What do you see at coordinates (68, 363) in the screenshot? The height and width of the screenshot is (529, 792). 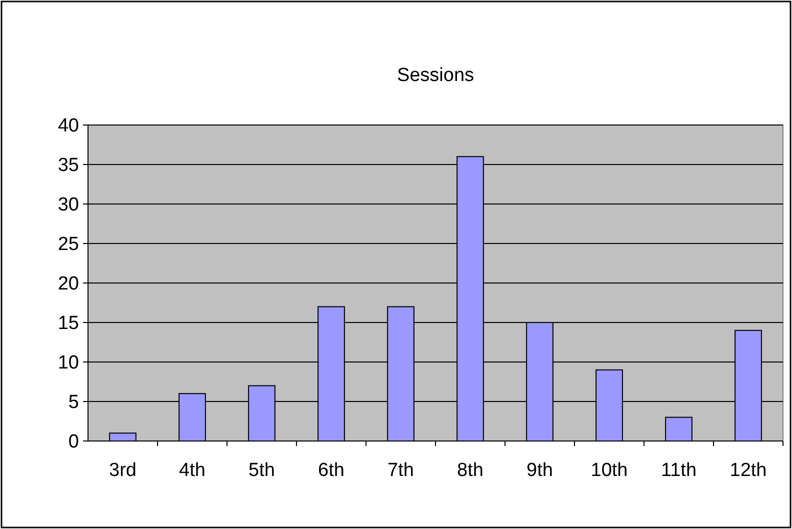 I see `y-tick-label: 10` at bounding box center [68, 363].